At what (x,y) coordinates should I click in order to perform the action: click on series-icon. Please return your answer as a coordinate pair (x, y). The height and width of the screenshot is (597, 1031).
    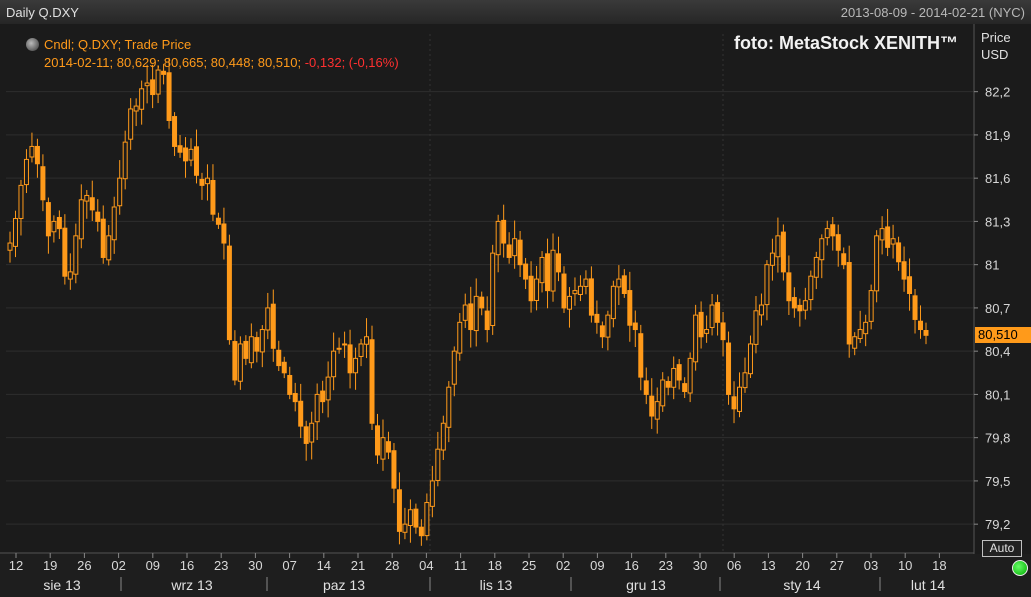
    Looking at the image, I should click on (32, 44).